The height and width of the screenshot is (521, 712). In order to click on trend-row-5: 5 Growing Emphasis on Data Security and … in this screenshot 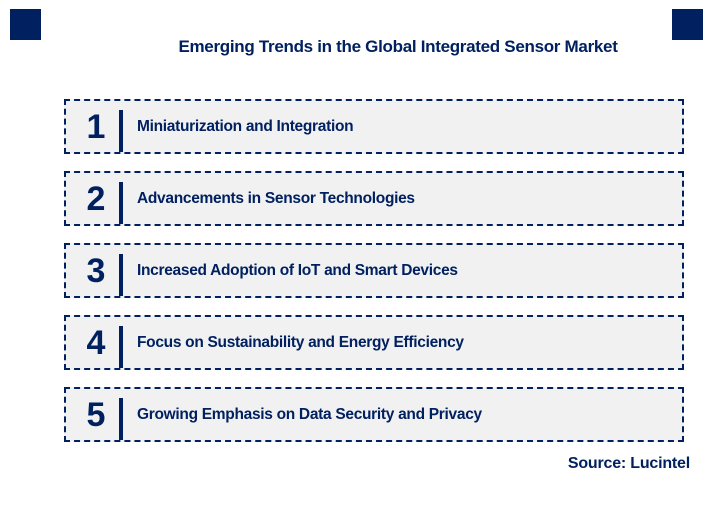, I will do `click(374, 414)`.